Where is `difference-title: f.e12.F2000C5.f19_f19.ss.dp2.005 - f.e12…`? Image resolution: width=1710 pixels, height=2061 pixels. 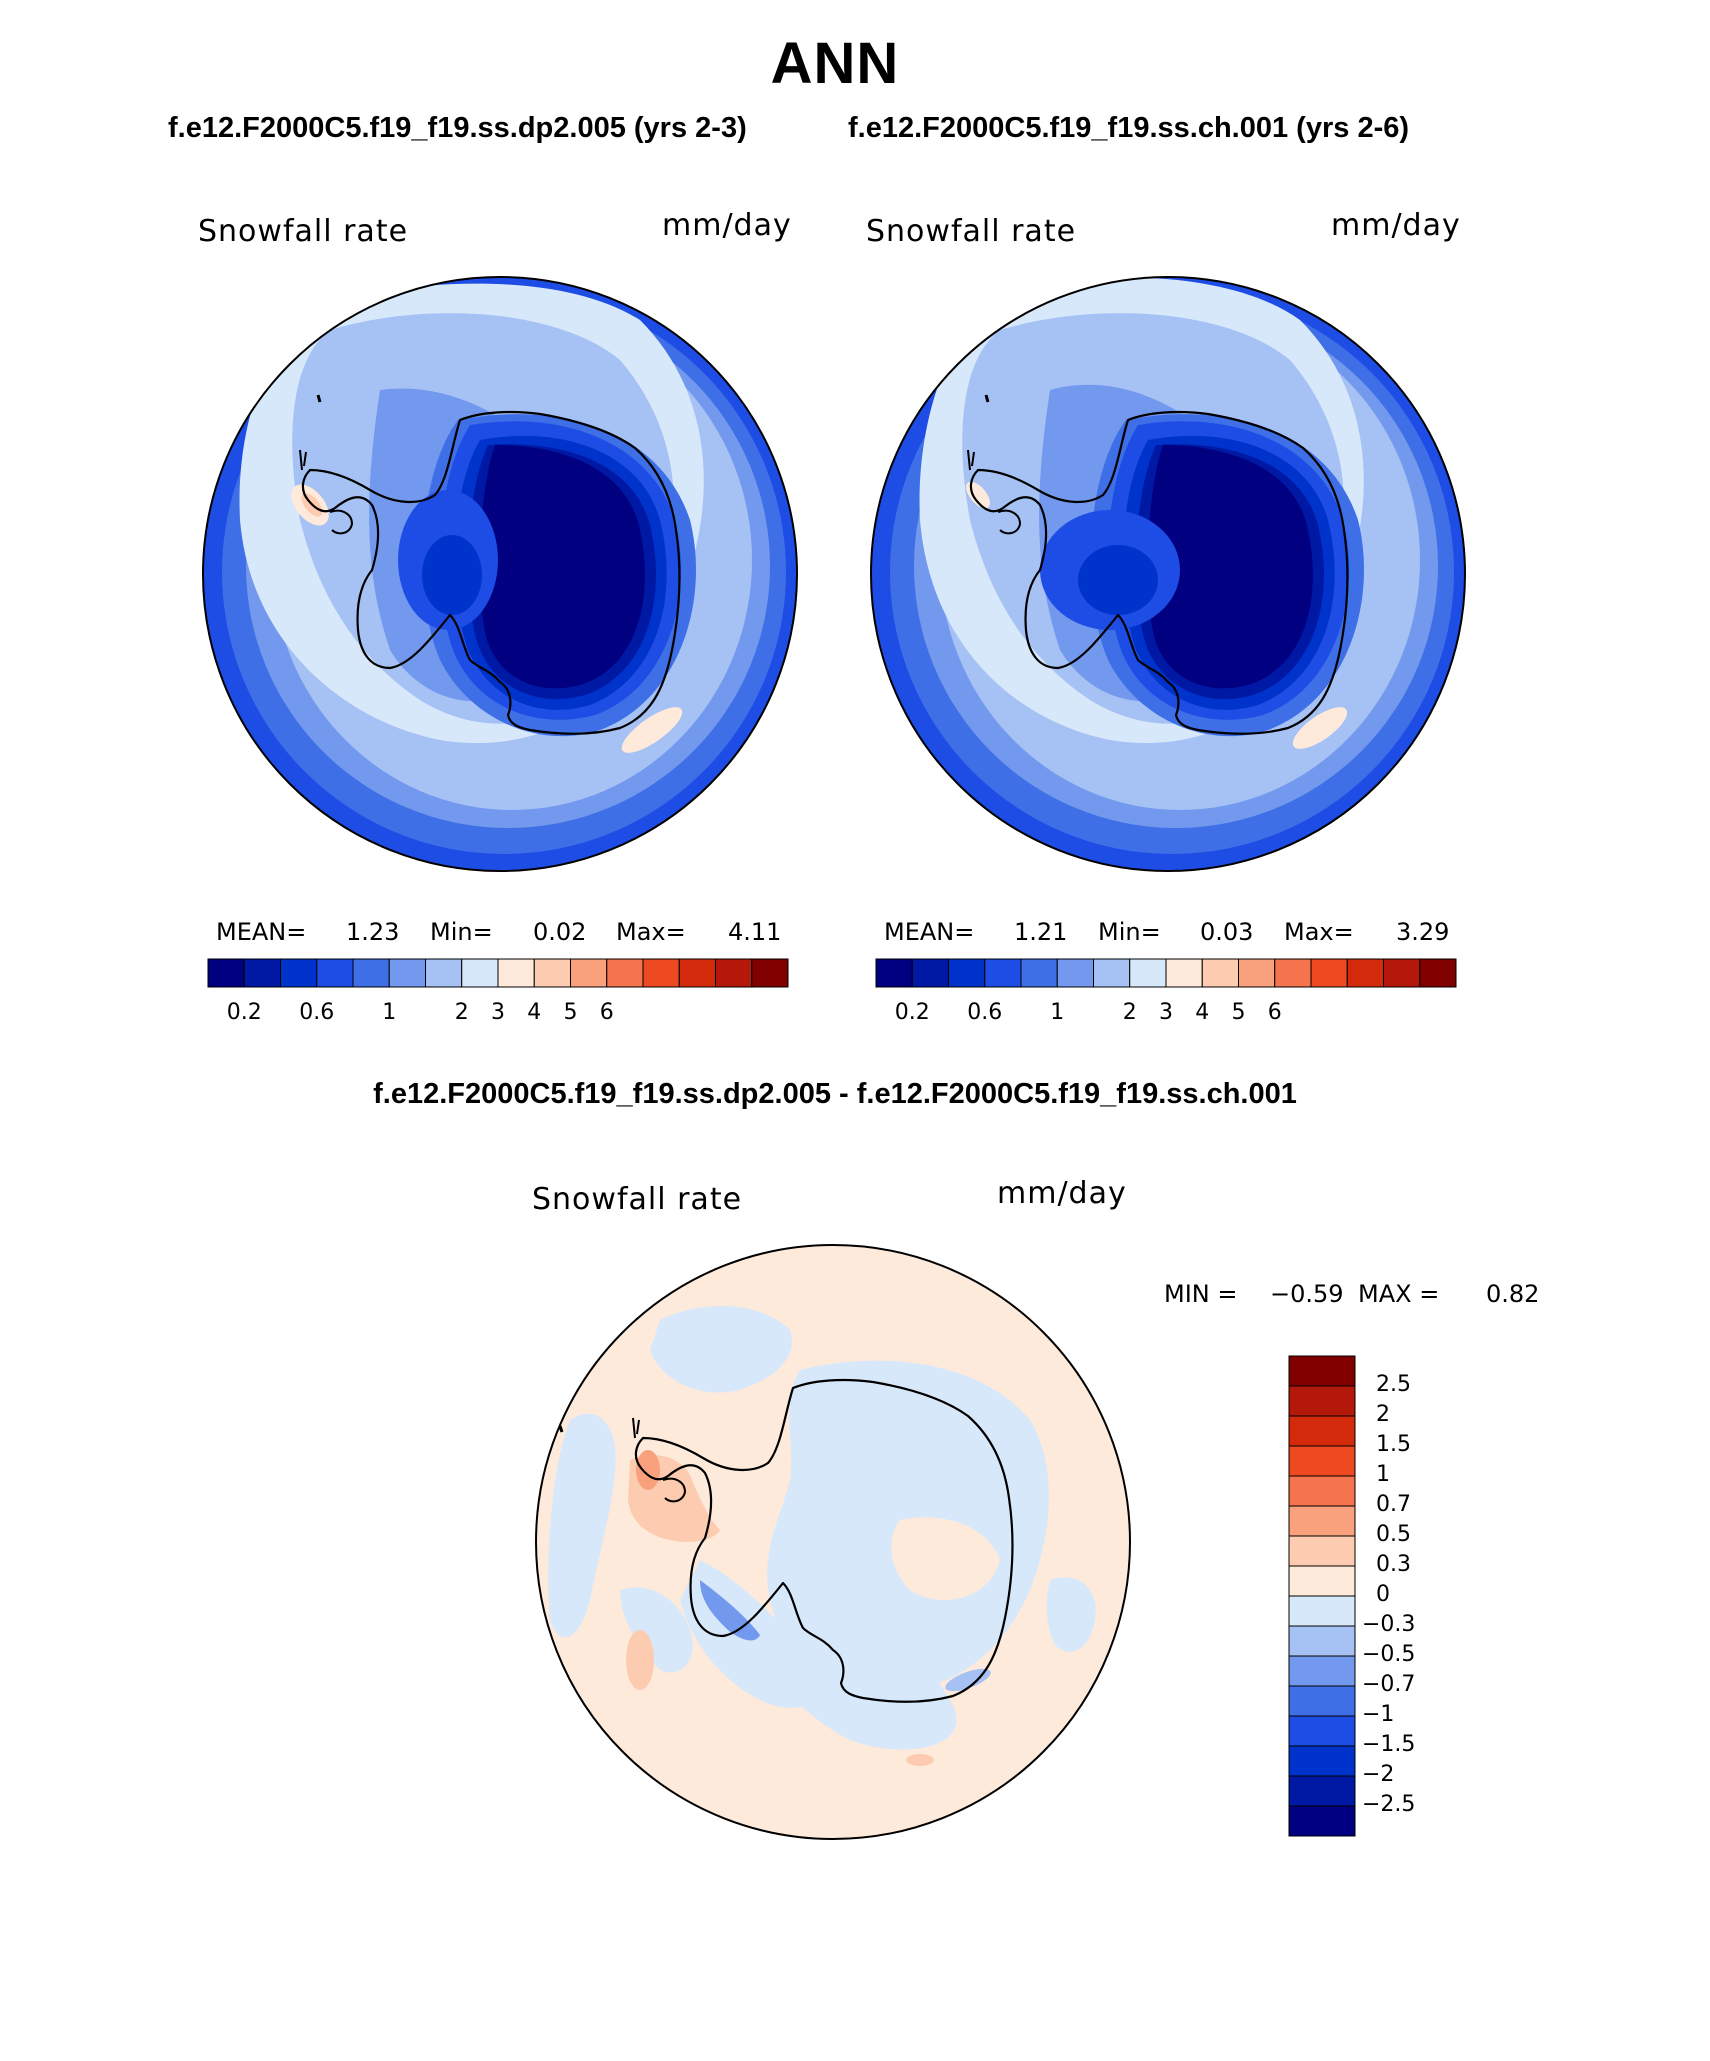 difference-title: f.e12.F2000C5.f19_f19.ss.dp2.005 - f.e12… is located at coordinates (835, 1094).